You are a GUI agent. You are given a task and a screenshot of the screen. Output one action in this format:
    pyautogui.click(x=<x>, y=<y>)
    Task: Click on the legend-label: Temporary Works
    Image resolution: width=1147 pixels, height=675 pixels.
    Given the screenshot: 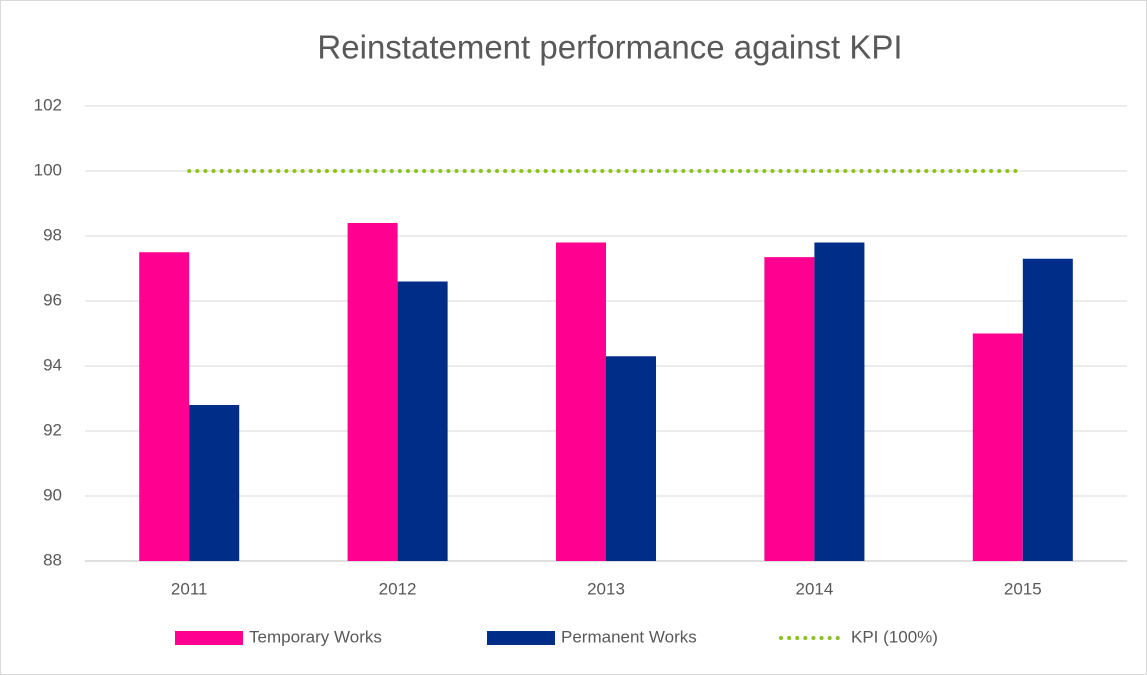 What is the action you would take?
    pyautogui.click(x=315, y=636)
    